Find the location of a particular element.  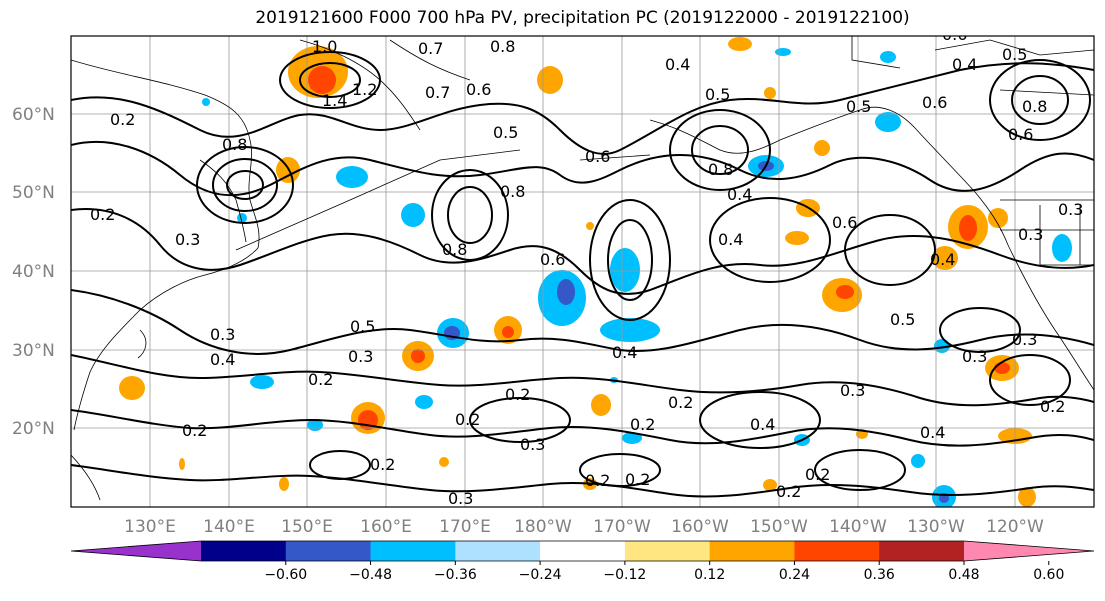

colorbar-tick-label: 0.48 is located at coordinates (963, 575).